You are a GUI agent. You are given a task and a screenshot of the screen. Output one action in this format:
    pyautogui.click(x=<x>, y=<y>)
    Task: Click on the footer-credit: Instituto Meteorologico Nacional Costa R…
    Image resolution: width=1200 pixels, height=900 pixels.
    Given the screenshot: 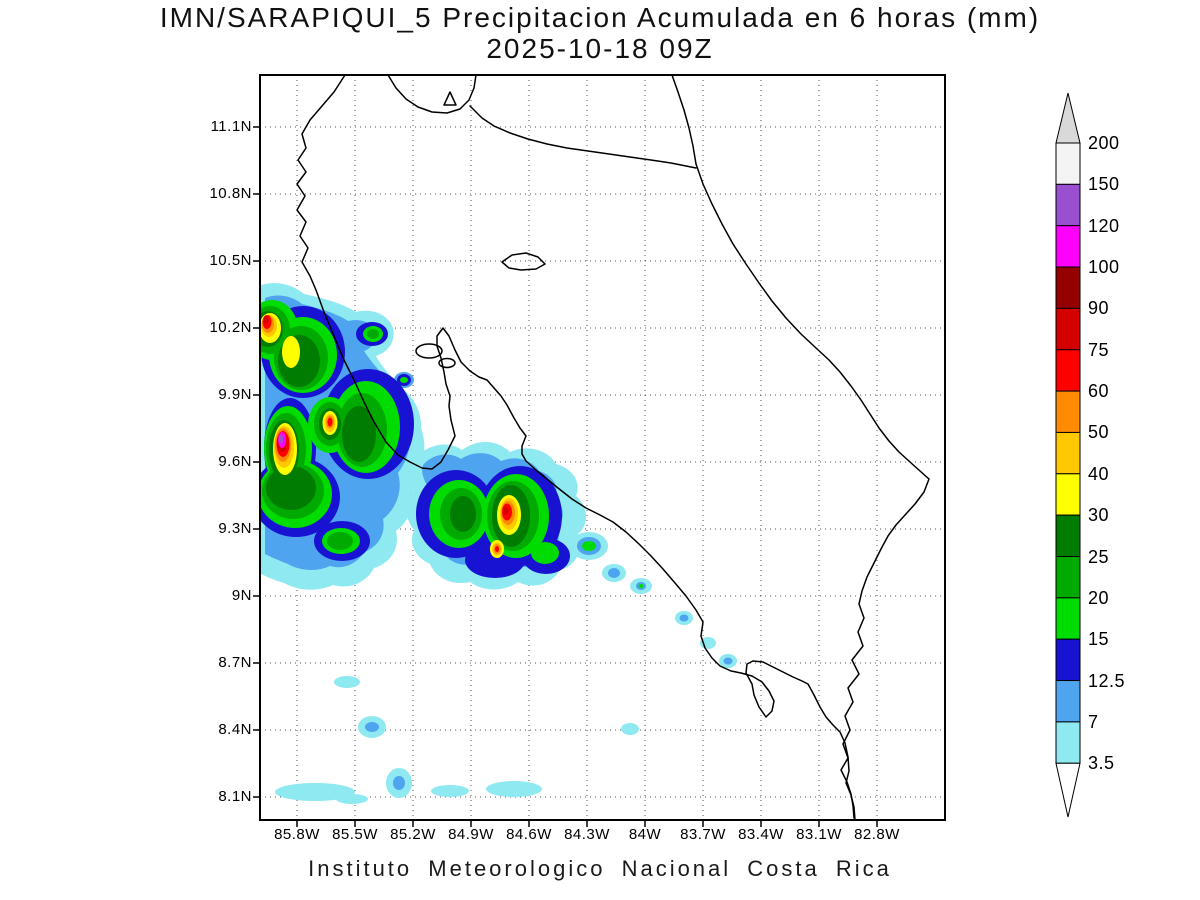 What is the action you would take?
    pyautogui.click(x=600, y=868)
    